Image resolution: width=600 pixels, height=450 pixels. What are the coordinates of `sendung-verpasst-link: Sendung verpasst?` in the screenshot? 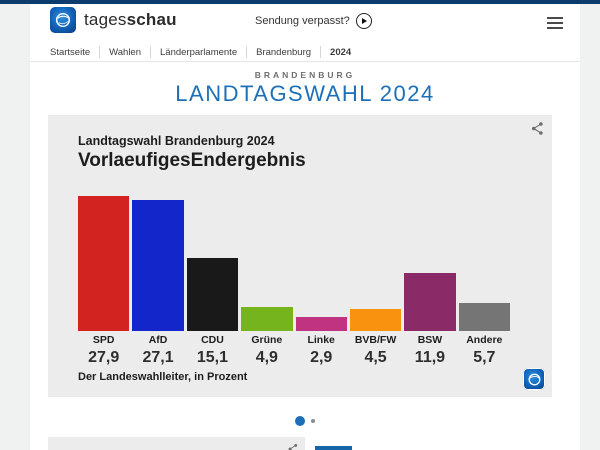 It's located at (313, 21).